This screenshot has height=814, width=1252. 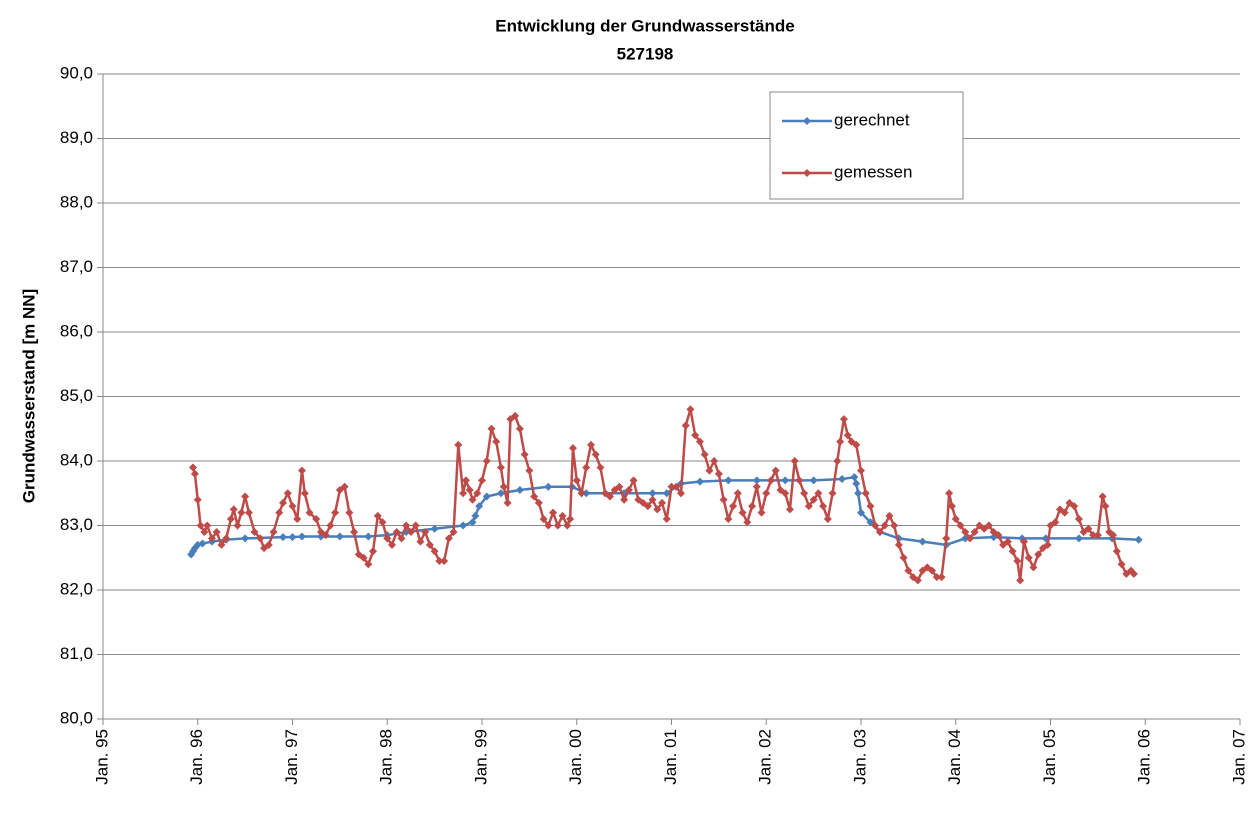 I want to click on legend-marker, so click(x=807, y=121).